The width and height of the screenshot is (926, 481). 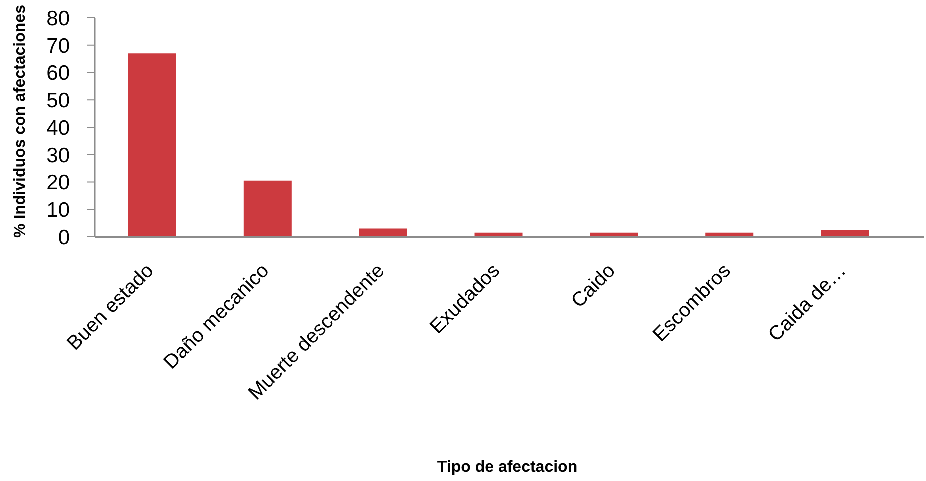 What do you see at coordinates (58, 74) in the screenshot?
I see `y-tick-label: 60` at bounding box center [58, 74].